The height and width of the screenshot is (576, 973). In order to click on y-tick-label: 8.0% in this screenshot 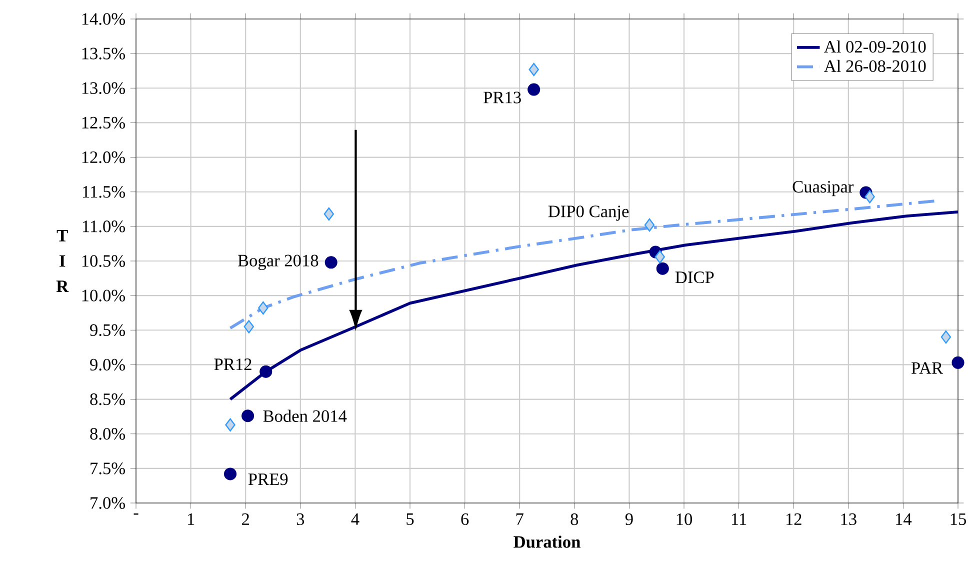, I will do `click(108, 434)`.